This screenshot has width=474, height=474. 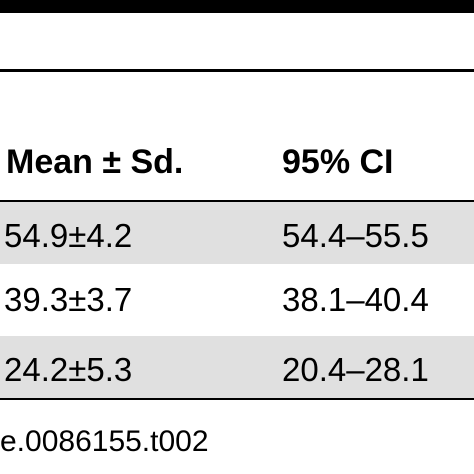 I want to click on cell-95-ci: 38.1–40.4, so click(x=355, y=299).